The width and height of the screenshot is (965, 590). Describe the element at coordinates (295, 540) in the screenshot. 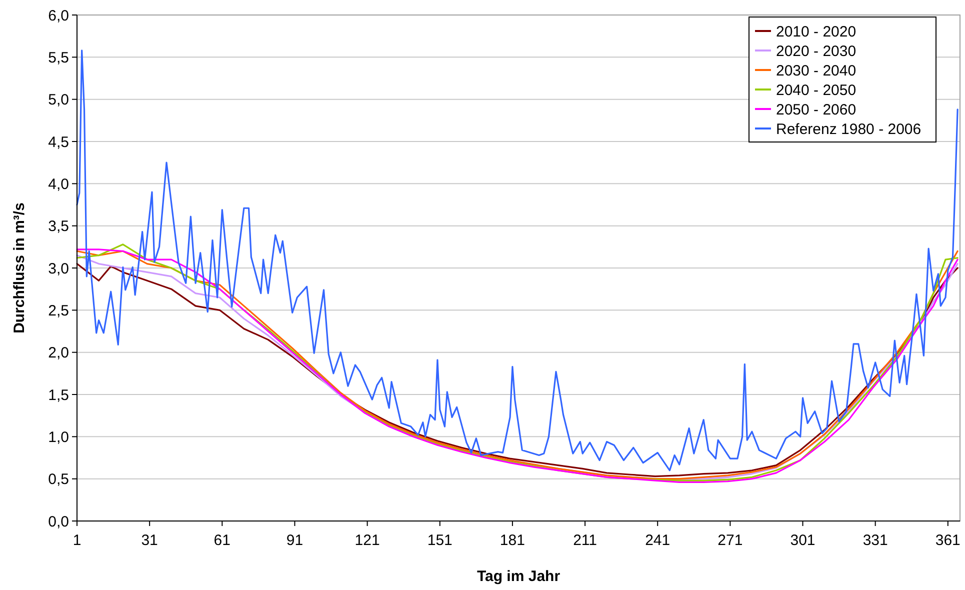

I see `x-tick-label: 91` at that location.